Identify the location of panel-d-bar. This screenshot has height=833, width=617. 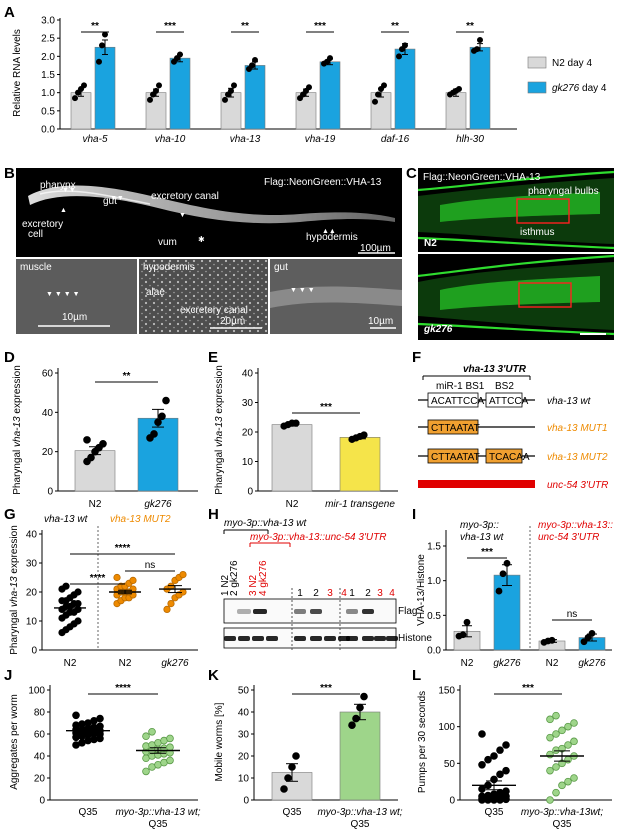
(95, 471).